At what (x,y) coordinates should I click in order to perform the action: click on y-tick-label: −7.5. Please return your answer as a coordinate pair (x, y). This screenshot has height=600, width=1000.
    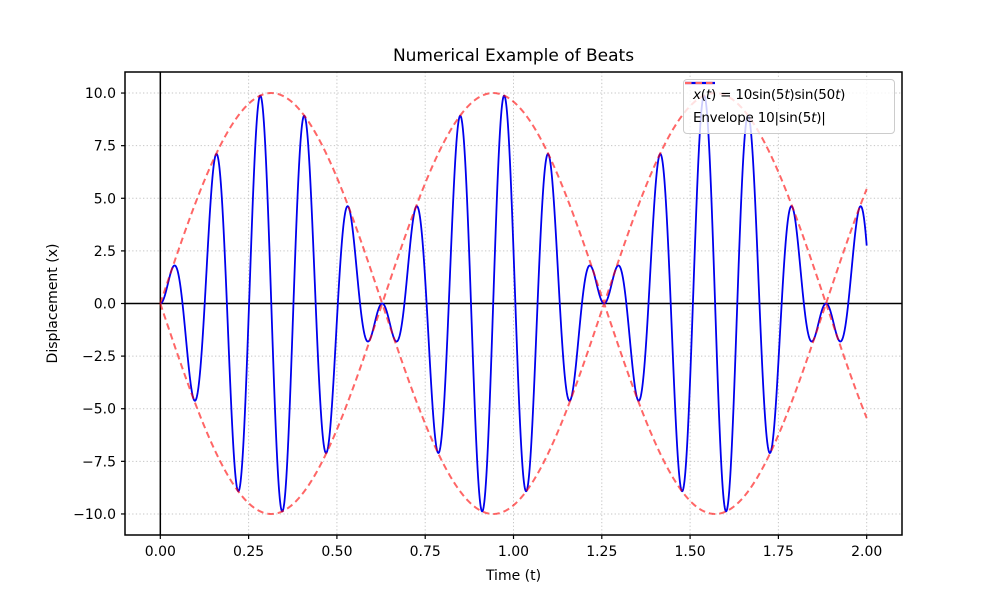
    Looking at the image, I should click on (99, 462).